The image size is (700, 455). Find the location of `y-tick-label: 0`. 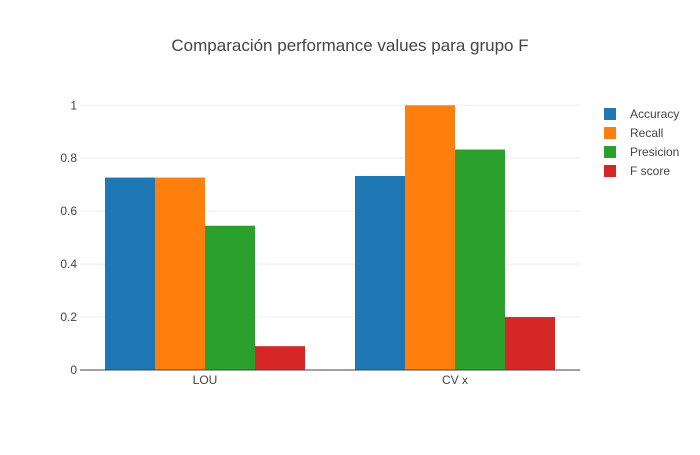

y-tick-label: 0 is located at coordinates (73, 370).